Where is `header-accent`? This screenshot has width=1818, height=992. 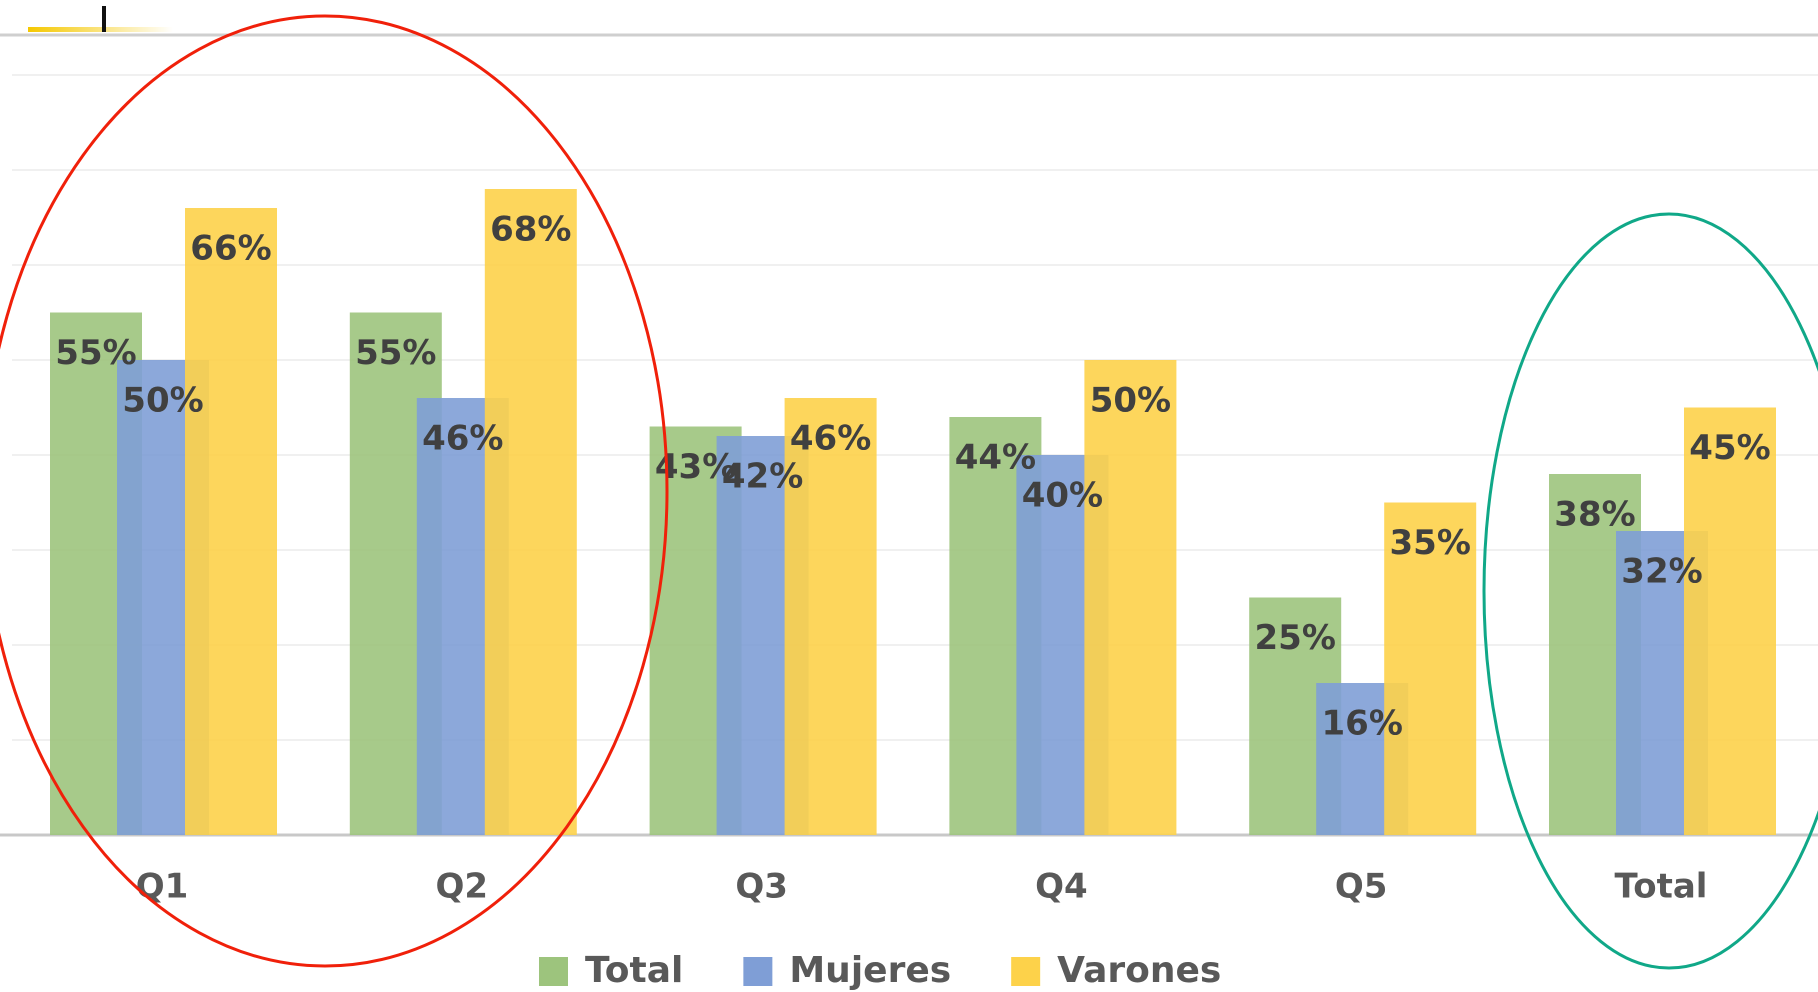 header-accent is located at coordinates (100, 29).